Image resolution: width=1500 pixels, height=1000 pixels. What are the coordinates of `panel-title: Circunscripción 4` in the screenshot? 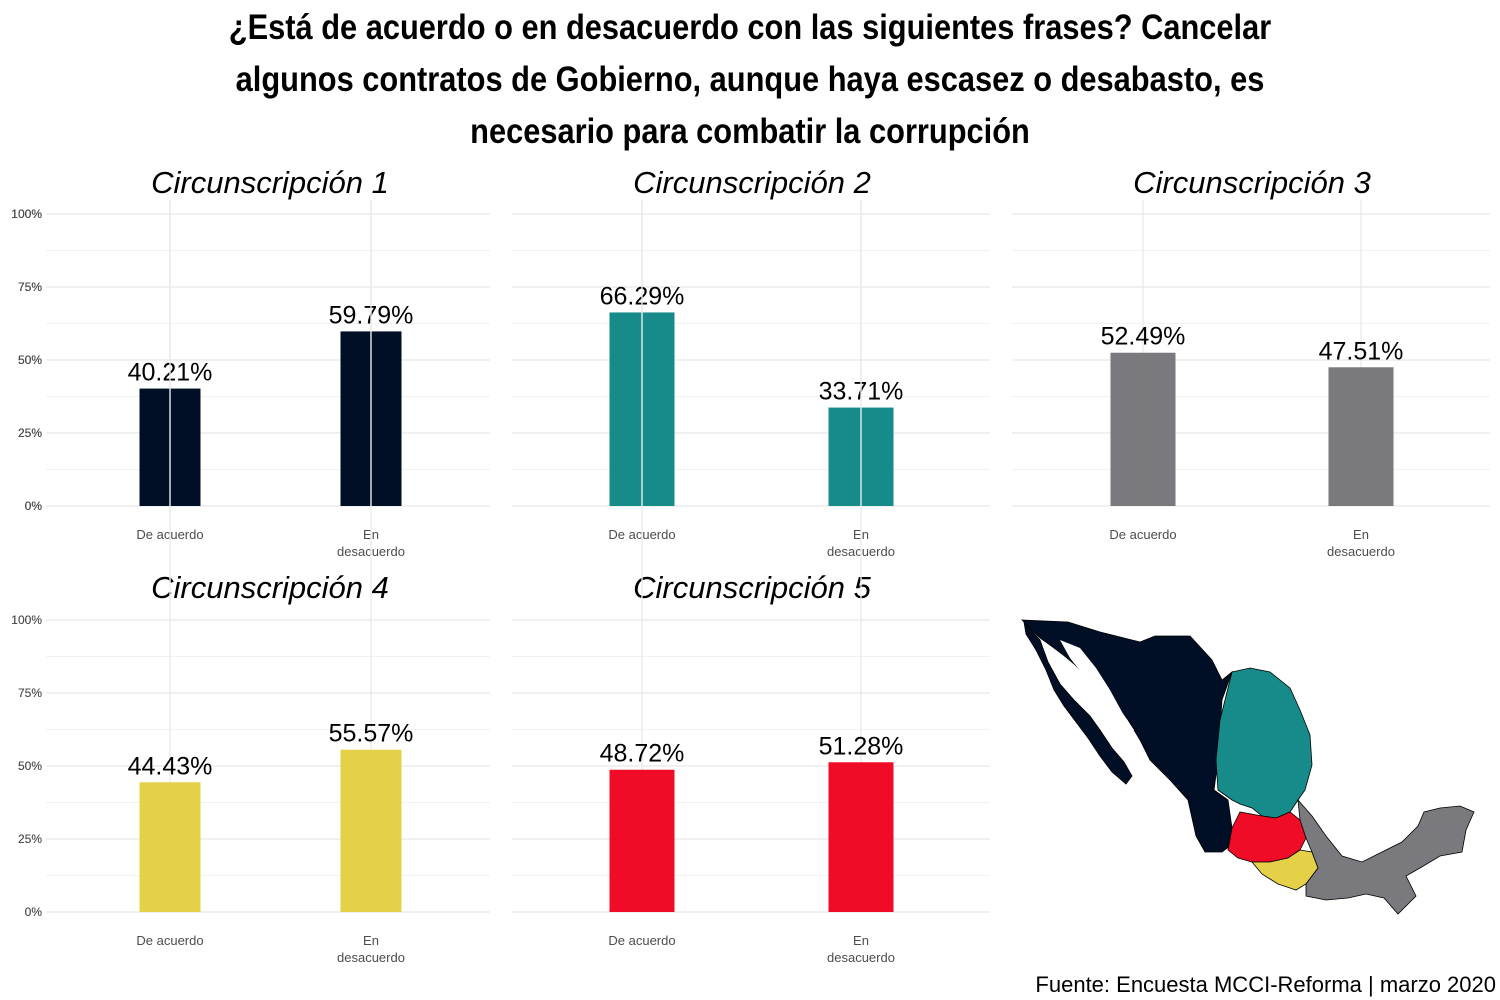 It's located at (270, 587).